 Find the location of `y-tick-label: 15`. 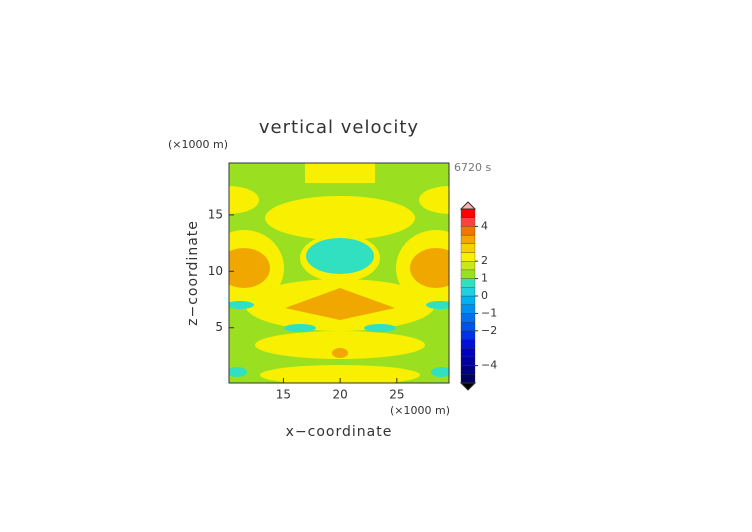

y-tick-label: 15 is located at coordinates (215, 214).